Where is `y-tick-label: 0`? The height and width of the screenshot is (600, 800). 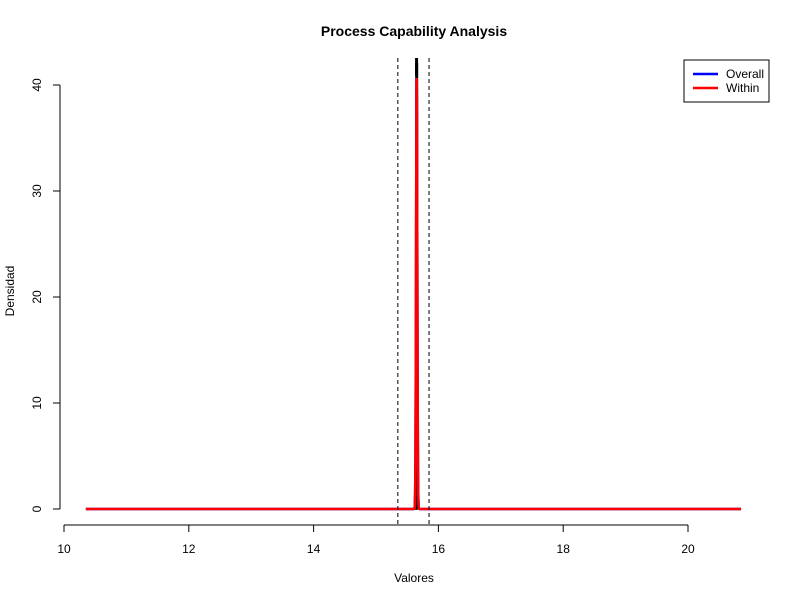
y-tick-label: 0 is located at coordinates (37, 508).